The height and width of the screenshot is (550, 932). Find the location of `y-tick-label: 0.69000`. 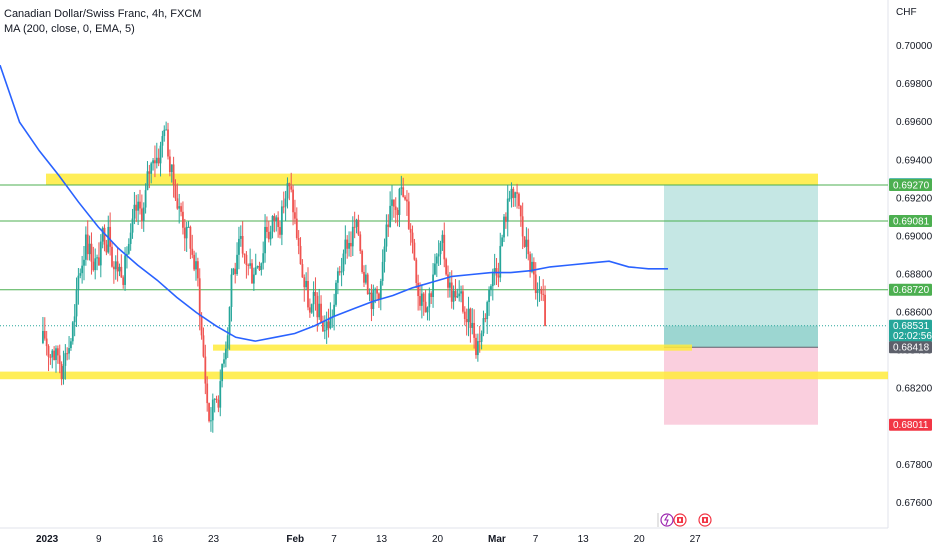

y-tick-label: 0.69000 is located at coordinates (914, 236).